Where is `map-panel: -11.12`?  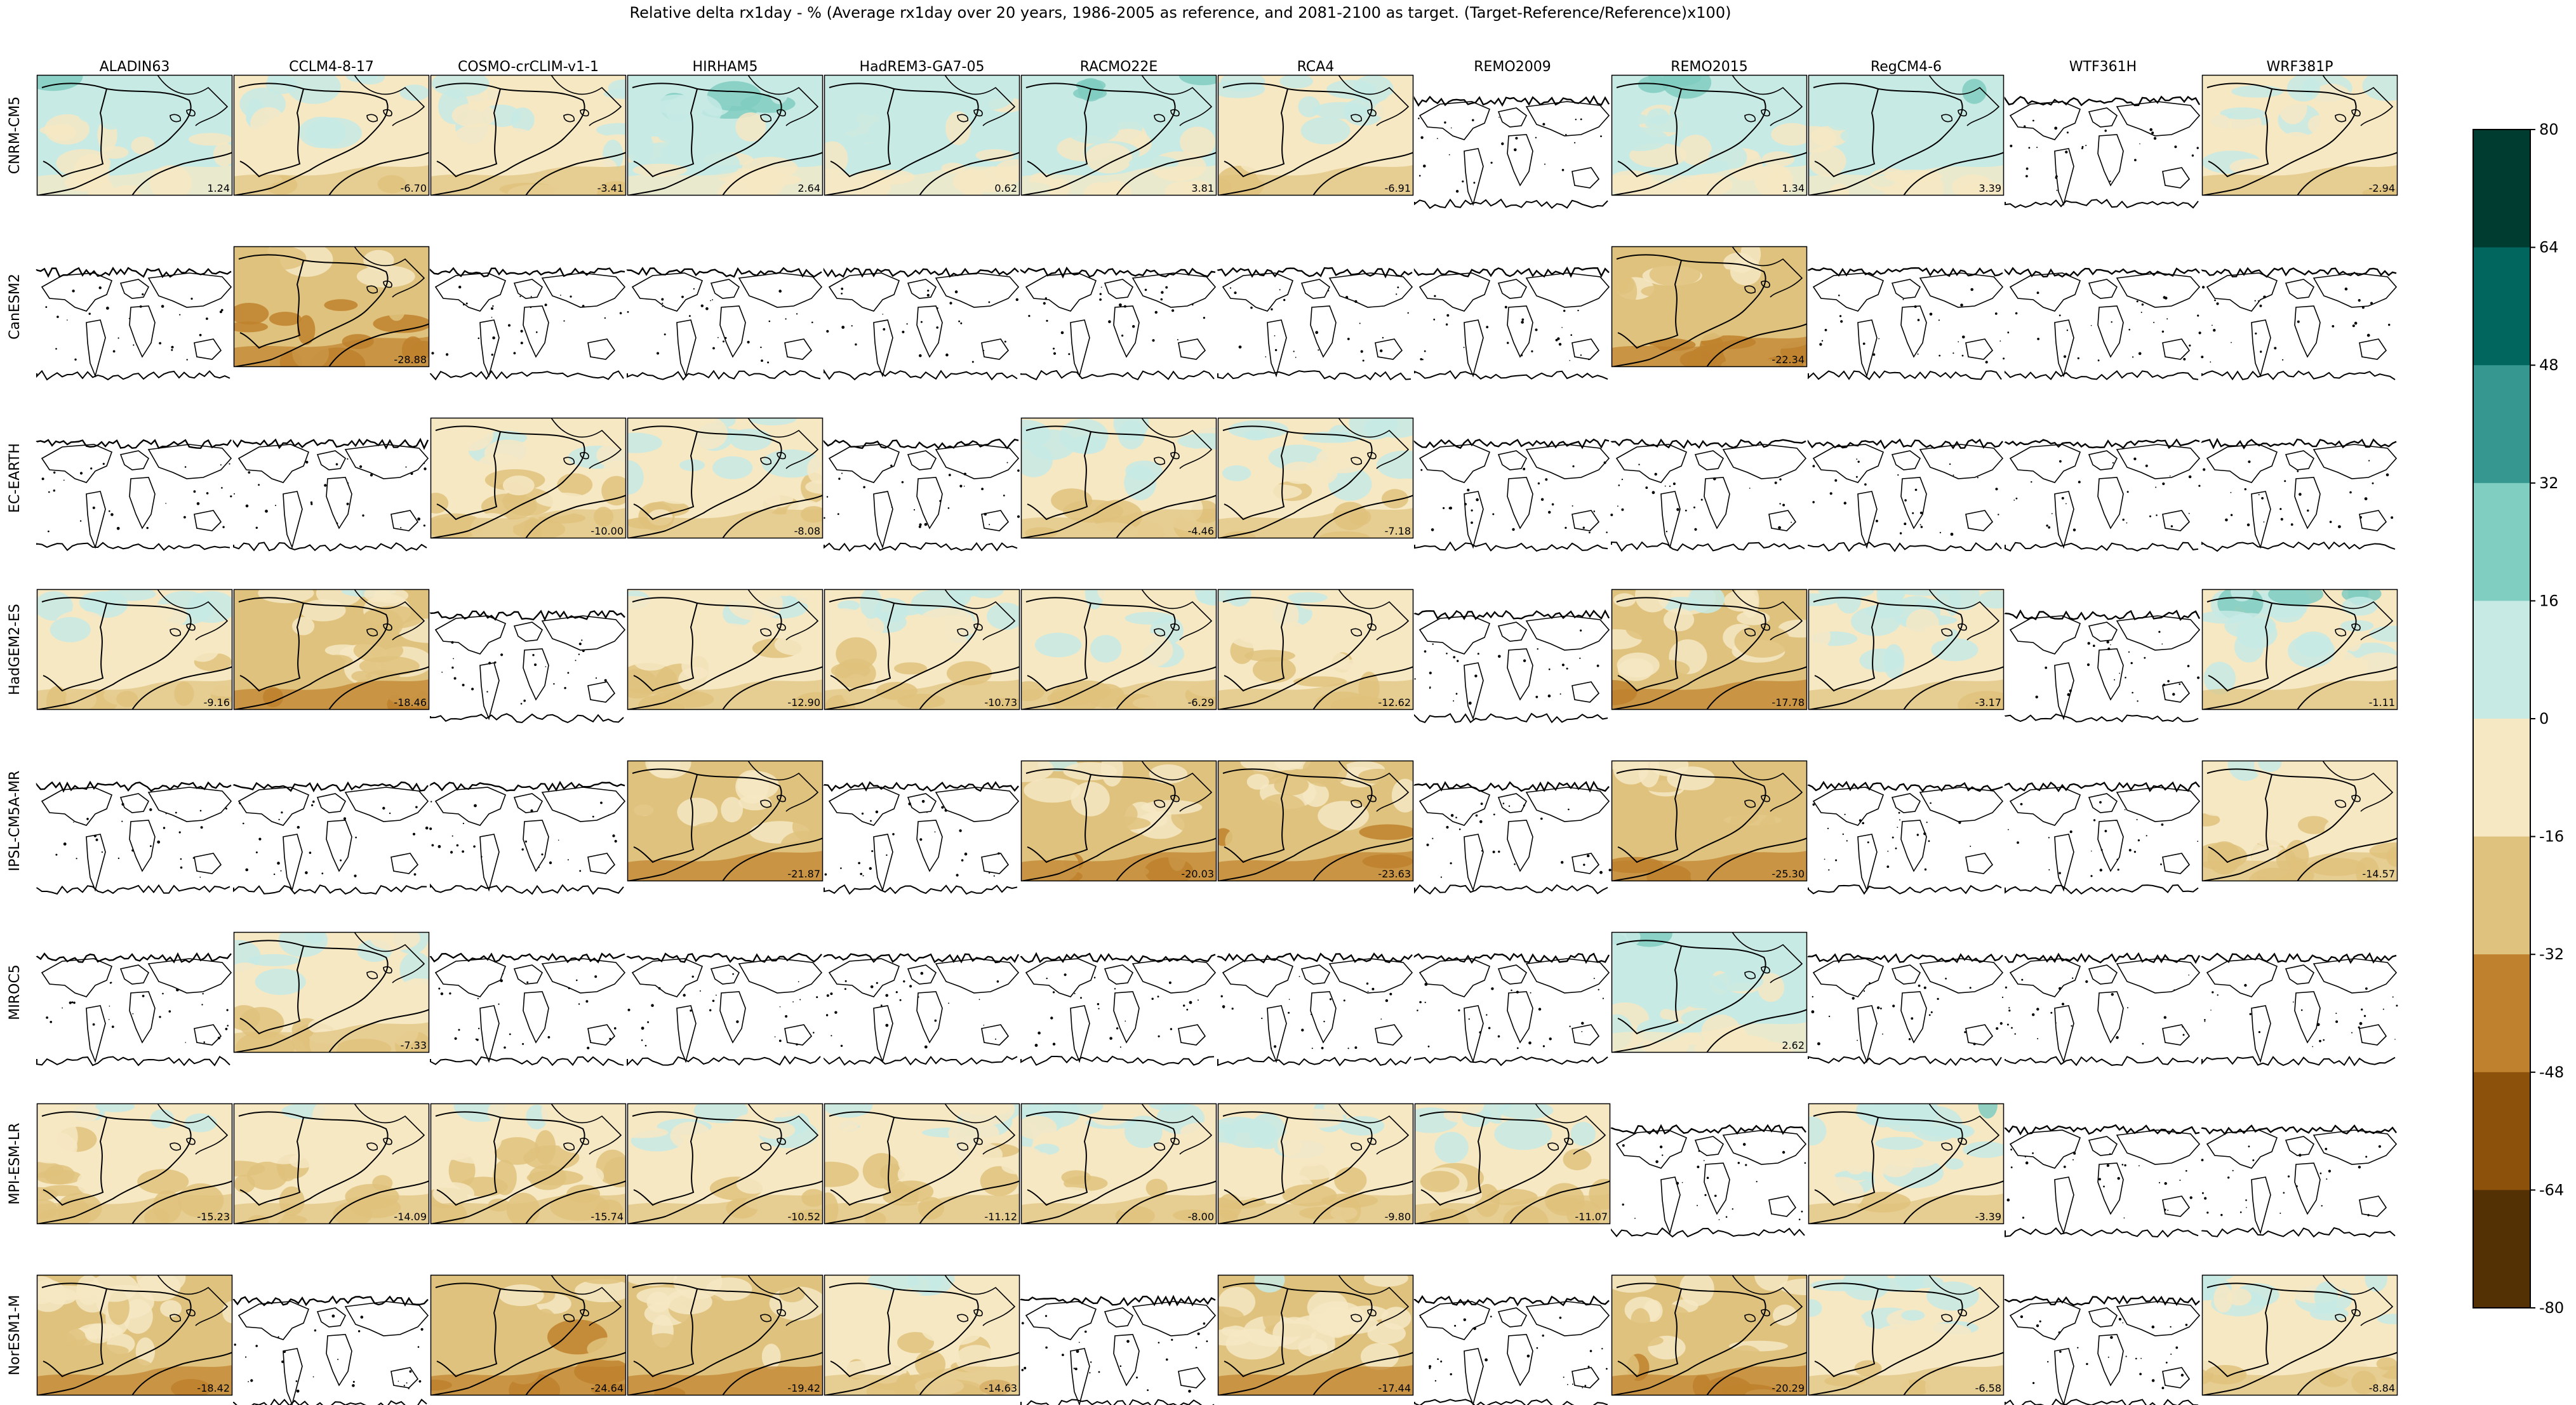 map-panel: -11.12 is located at coordinates (922, 1164).